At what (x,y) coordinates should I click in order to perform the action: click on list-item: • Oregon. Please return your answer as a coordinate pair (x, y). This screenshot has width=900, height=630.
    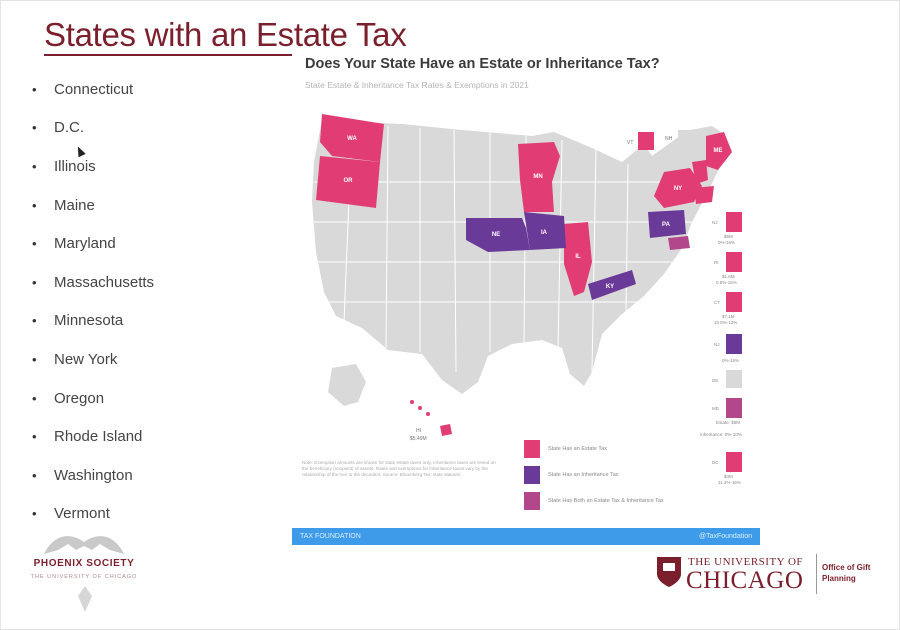
    Looking at the image, I should click on (93, 398).